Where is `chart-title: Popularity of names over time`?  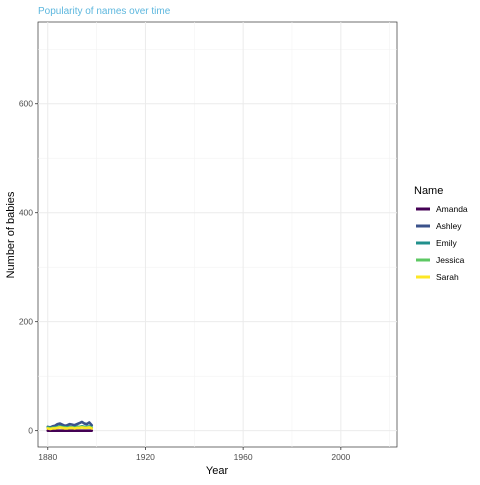
chart-title: Popularity of names over time is located at coordinates (104, 11).